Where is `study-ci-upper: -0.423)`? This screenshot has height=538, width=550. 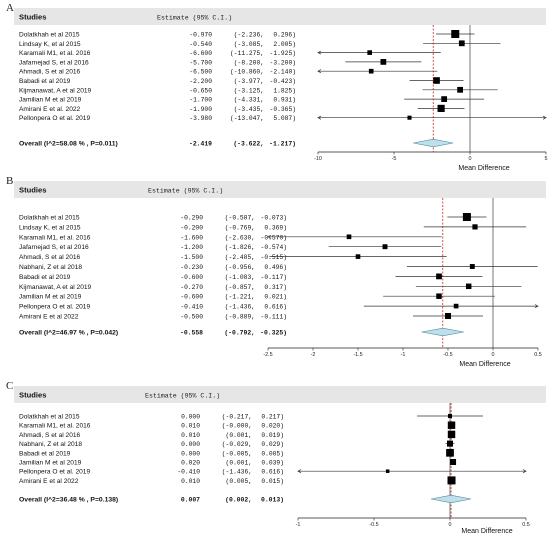
study-ci-upper: -0.423) is located at coordinates (283, 81).